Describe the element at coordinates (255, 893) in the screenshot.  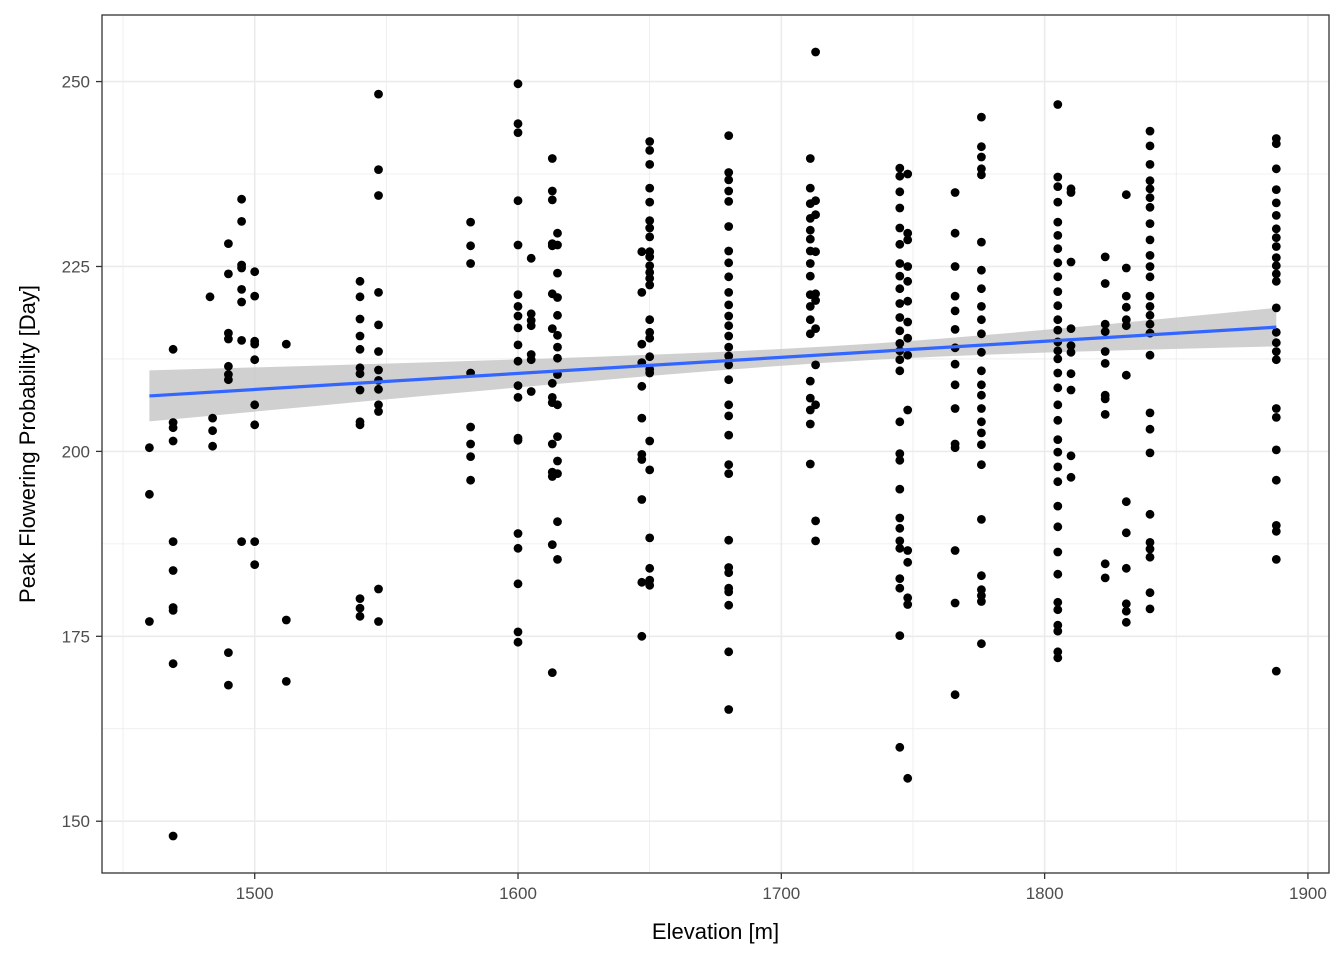
I see `x-tick-label: 1500` at that location.